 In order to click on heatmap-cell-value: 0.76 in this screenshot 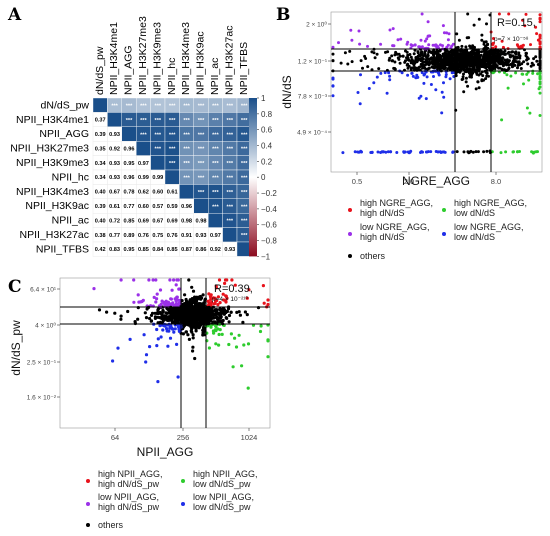, I will do `click(143, 236)`.